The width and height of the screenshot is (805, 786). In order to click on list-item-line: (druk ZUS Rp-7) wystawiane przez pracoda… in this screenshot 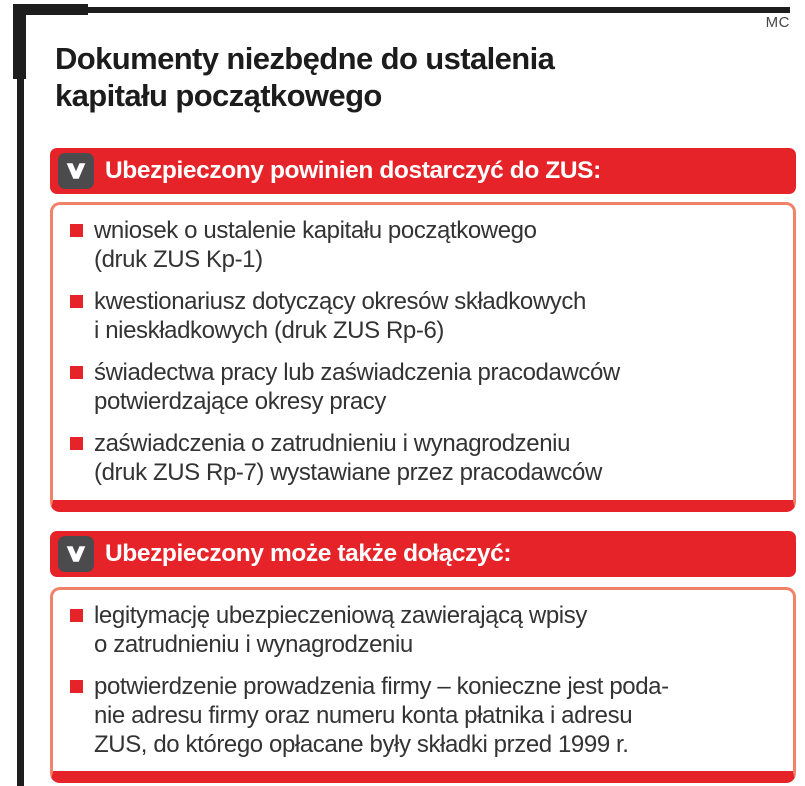, I will do `click(348, 472)`.